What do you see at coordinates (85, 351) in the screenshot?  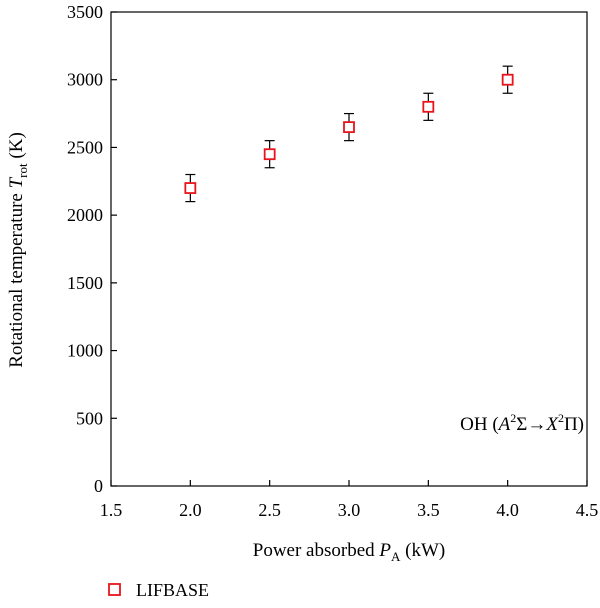 I see `y-tick-label: 1000` at bounding box center [85, 351].